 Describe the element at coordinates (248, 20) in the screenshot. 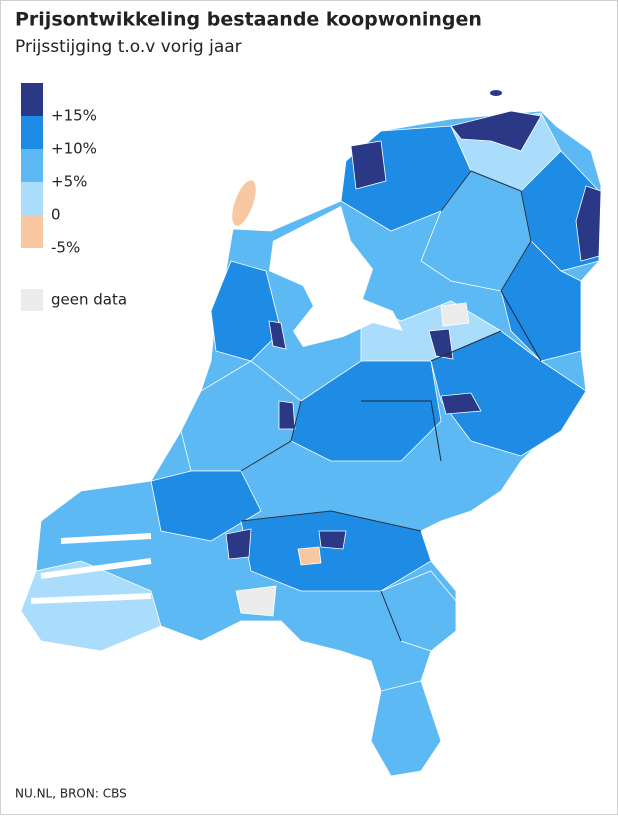

I see `title: Prijsontwikkeling bestaande koopwoningen` at that location.